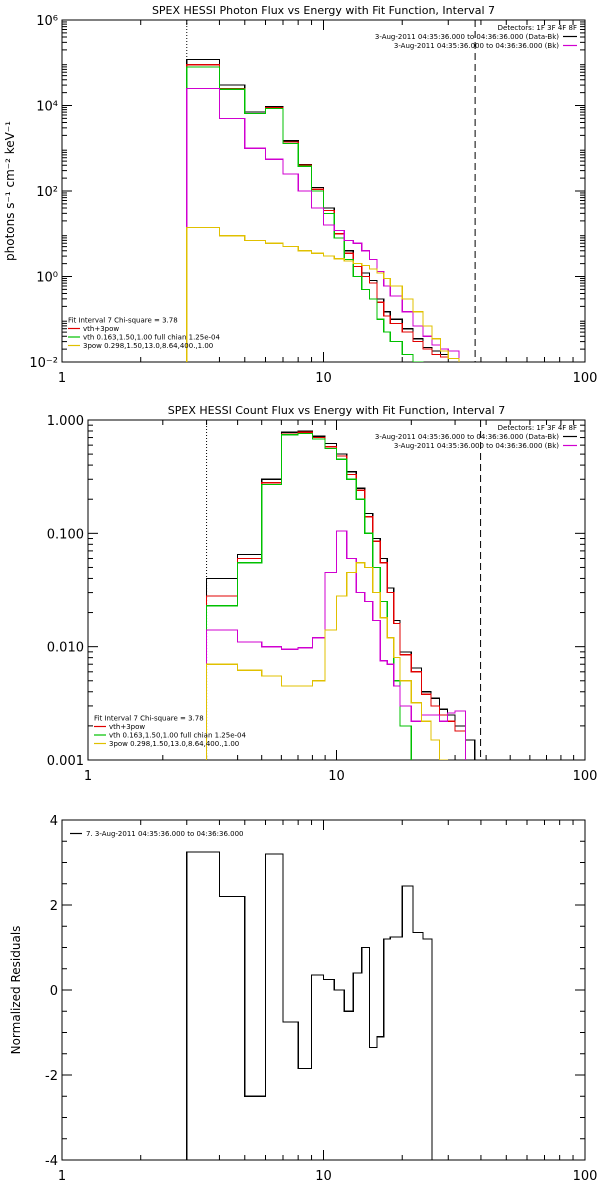 This screenshot has height=1200, width=600. Describe the element at coordinates (305, 214) in the screenshot. I see `series-green` at that location.